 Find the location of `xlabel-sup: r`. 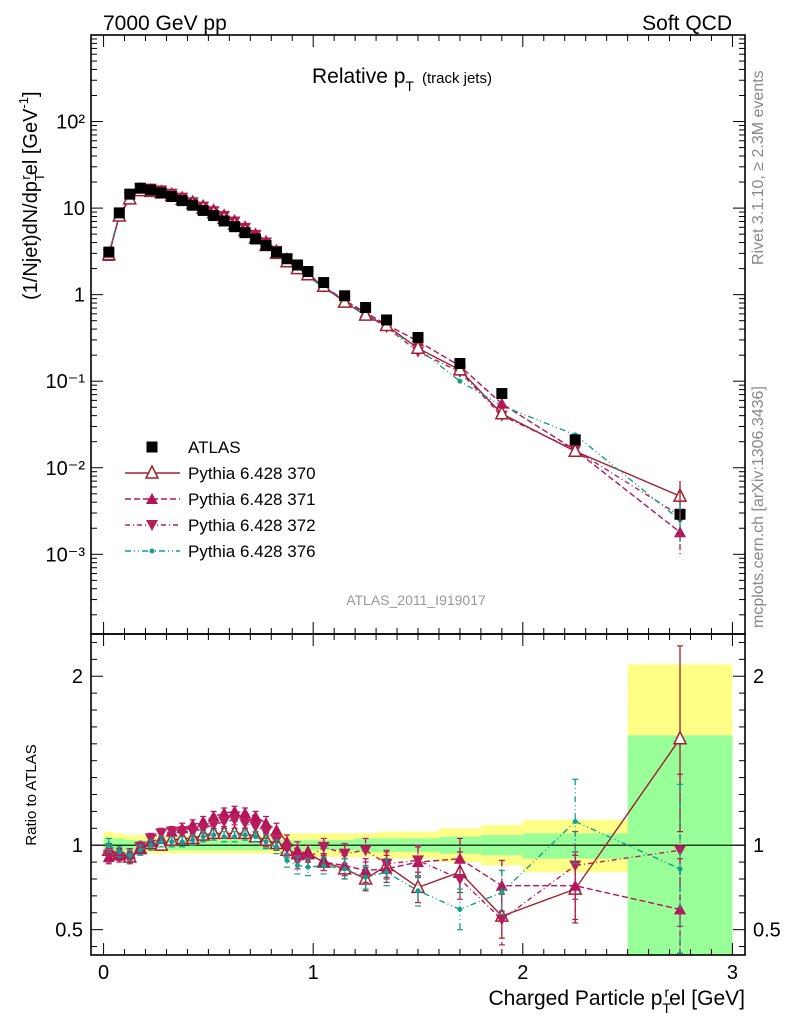

xlabel-sup: r is located at coordinates (666, 992).